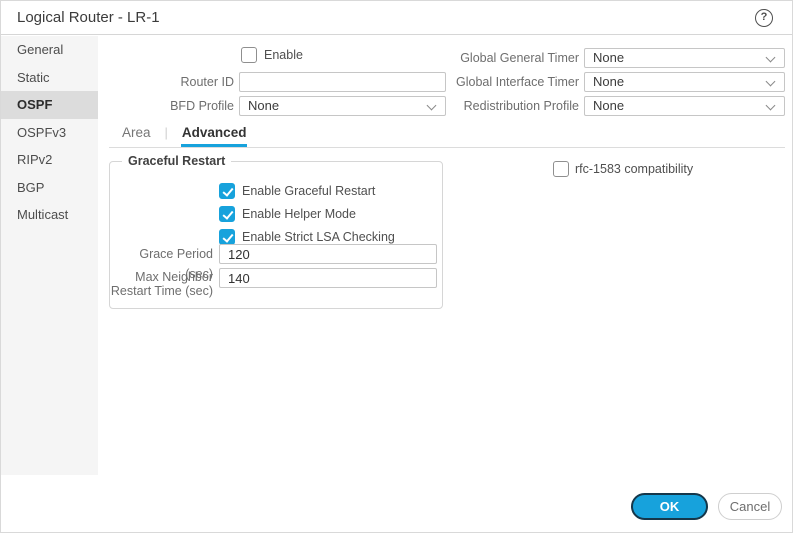 This screenshot has width=793, height=533. What do you see at coordinates (299, 214) in the screenshot?
I see `enable-helper-mode-label: Enable Helper Mode` at bounding box center [299, 214].